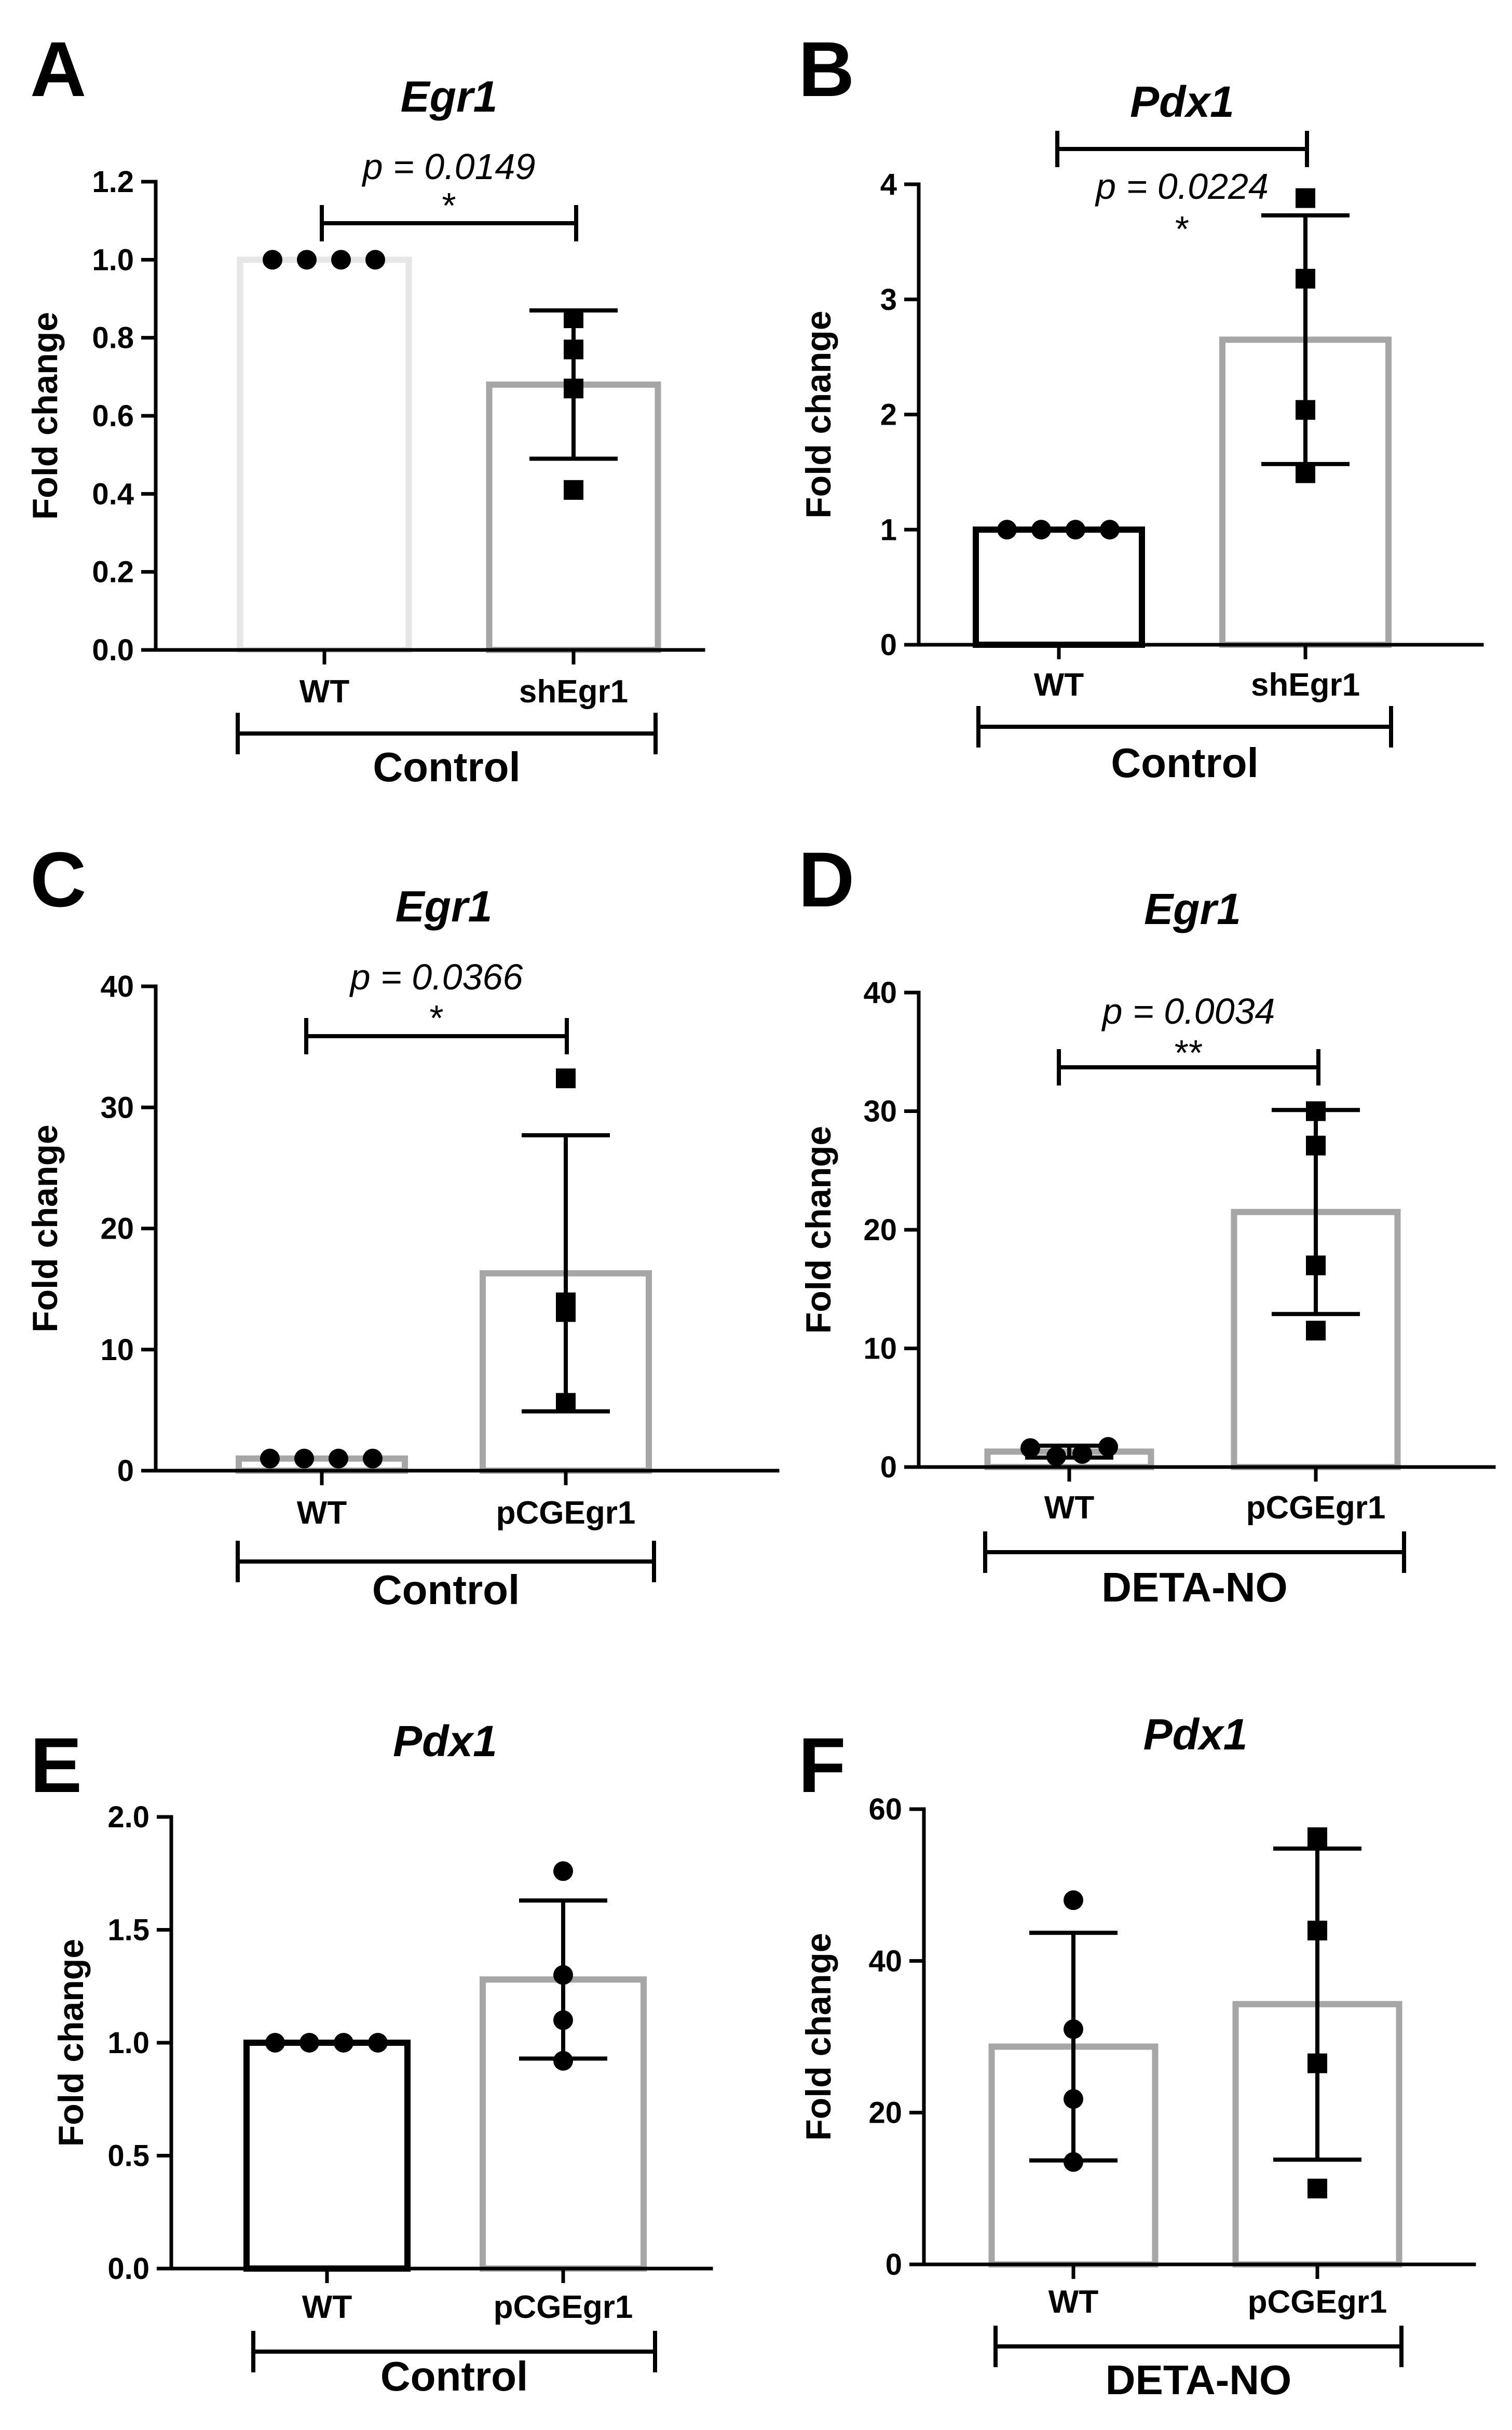 This screenshot has width=1512, height=2430. Describe the element at coordinates (117, 1229) in the screenshot. I see `y-tick-label: 20` at that location.